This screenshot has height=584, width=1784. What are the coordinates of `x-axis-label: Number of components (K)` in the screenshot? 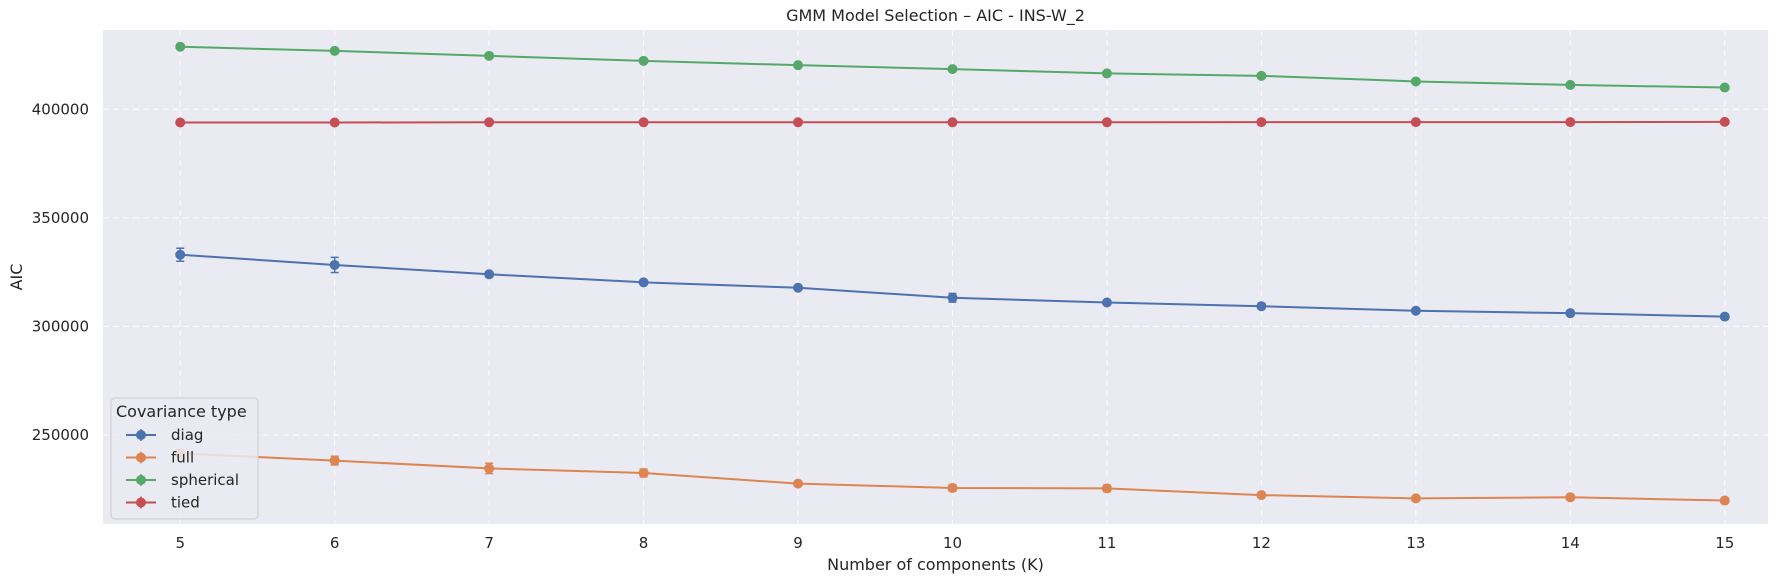 It's located at (935, 564).